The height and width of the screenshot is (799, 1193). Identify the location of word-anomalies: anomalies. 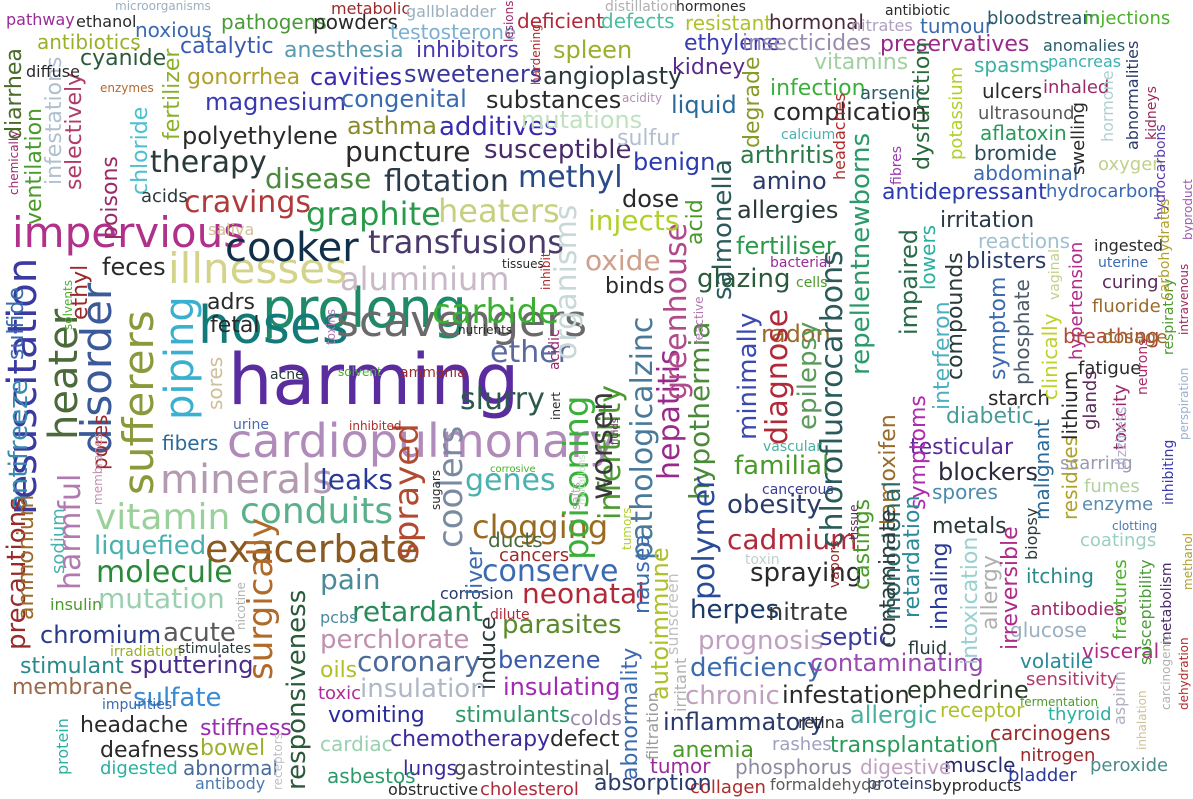
(1084, 45).